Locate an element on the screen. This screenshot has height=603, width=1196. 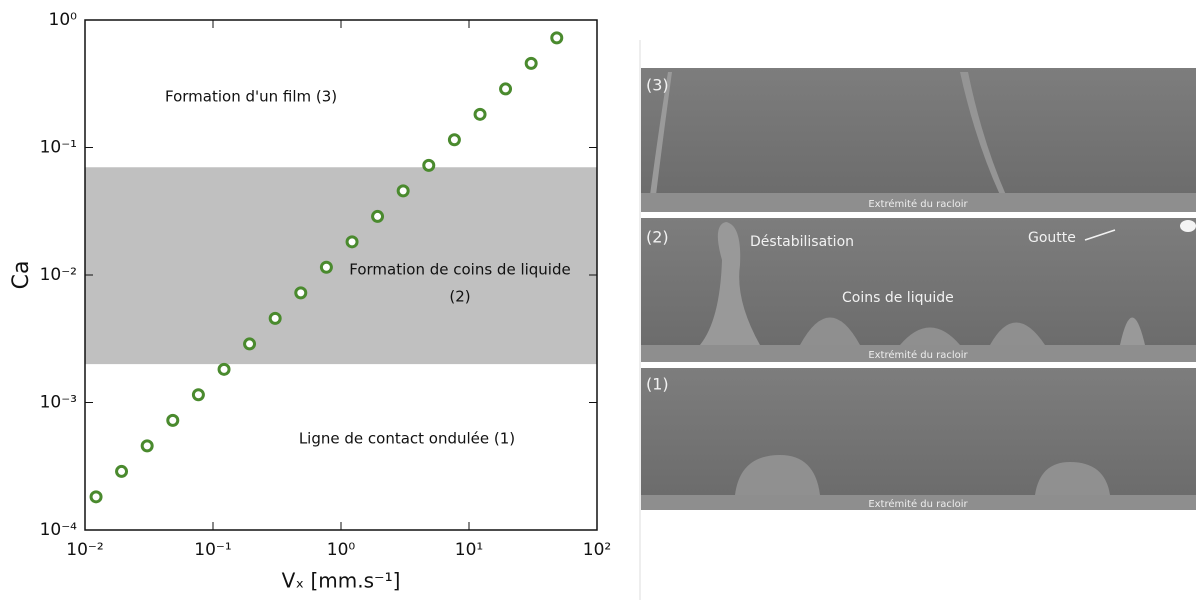
regime-band is located at coordinates (341, 266).